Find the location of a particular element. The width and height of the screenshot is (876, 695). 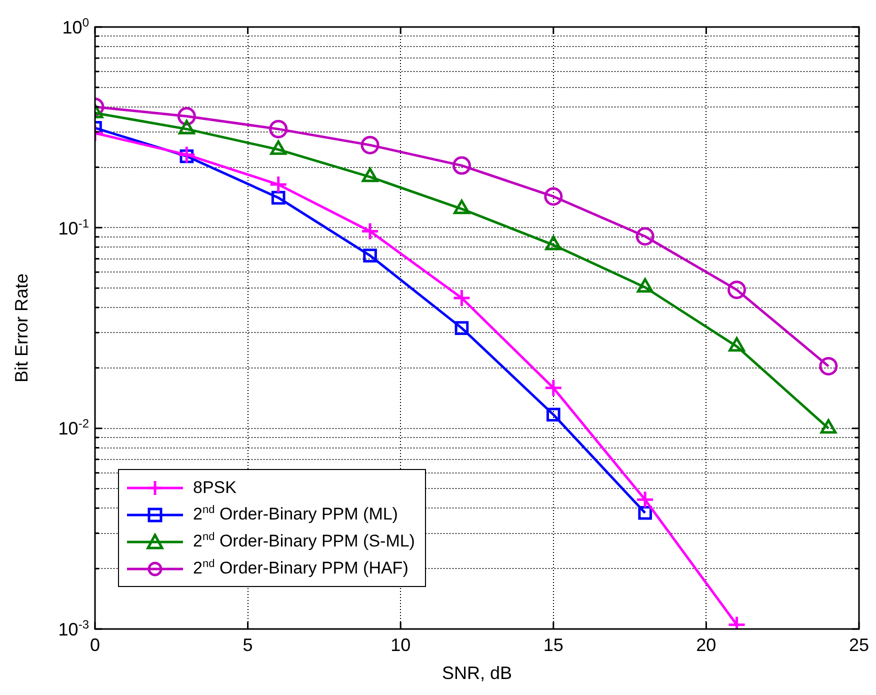

y-tick-label: 10$^{-3}$ is located at coordinates (73, 629).